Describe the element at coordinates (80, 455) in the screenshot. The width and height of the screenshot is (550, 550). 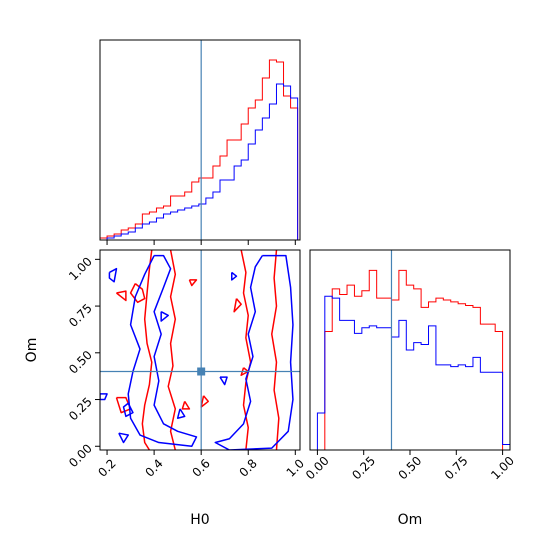
I see `y-tick-label: 0.00` at that location.